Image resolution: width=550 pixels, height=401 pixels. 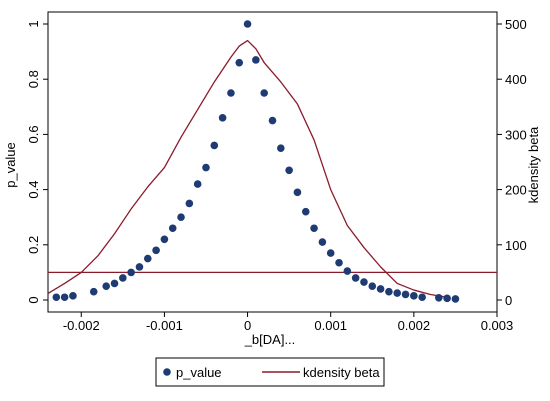 What do you see at coordinates (516, 24) in the screenshot?
I see `y2-tick-label: 500` at bounding box center [516, 24].